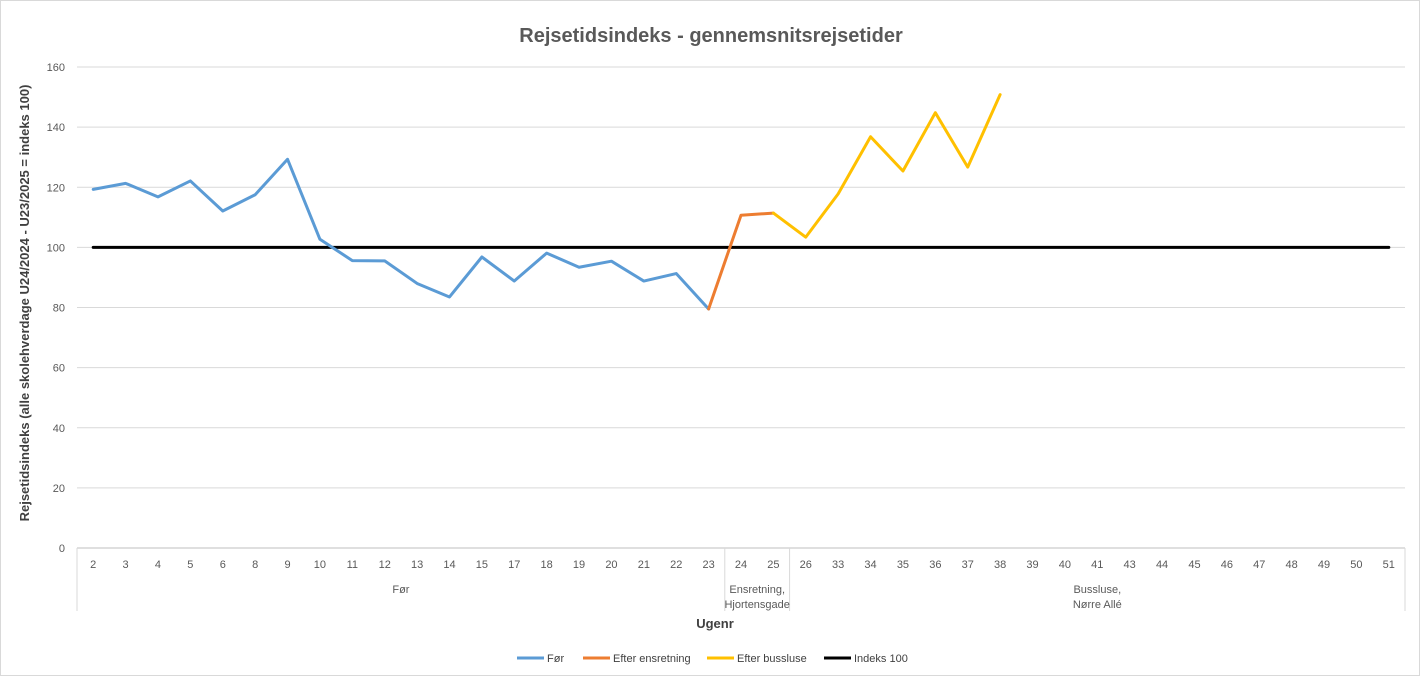  I want to click on y-axis-ticks: 0 20 40 60 80 100 120 140 160, so click(56, 308).